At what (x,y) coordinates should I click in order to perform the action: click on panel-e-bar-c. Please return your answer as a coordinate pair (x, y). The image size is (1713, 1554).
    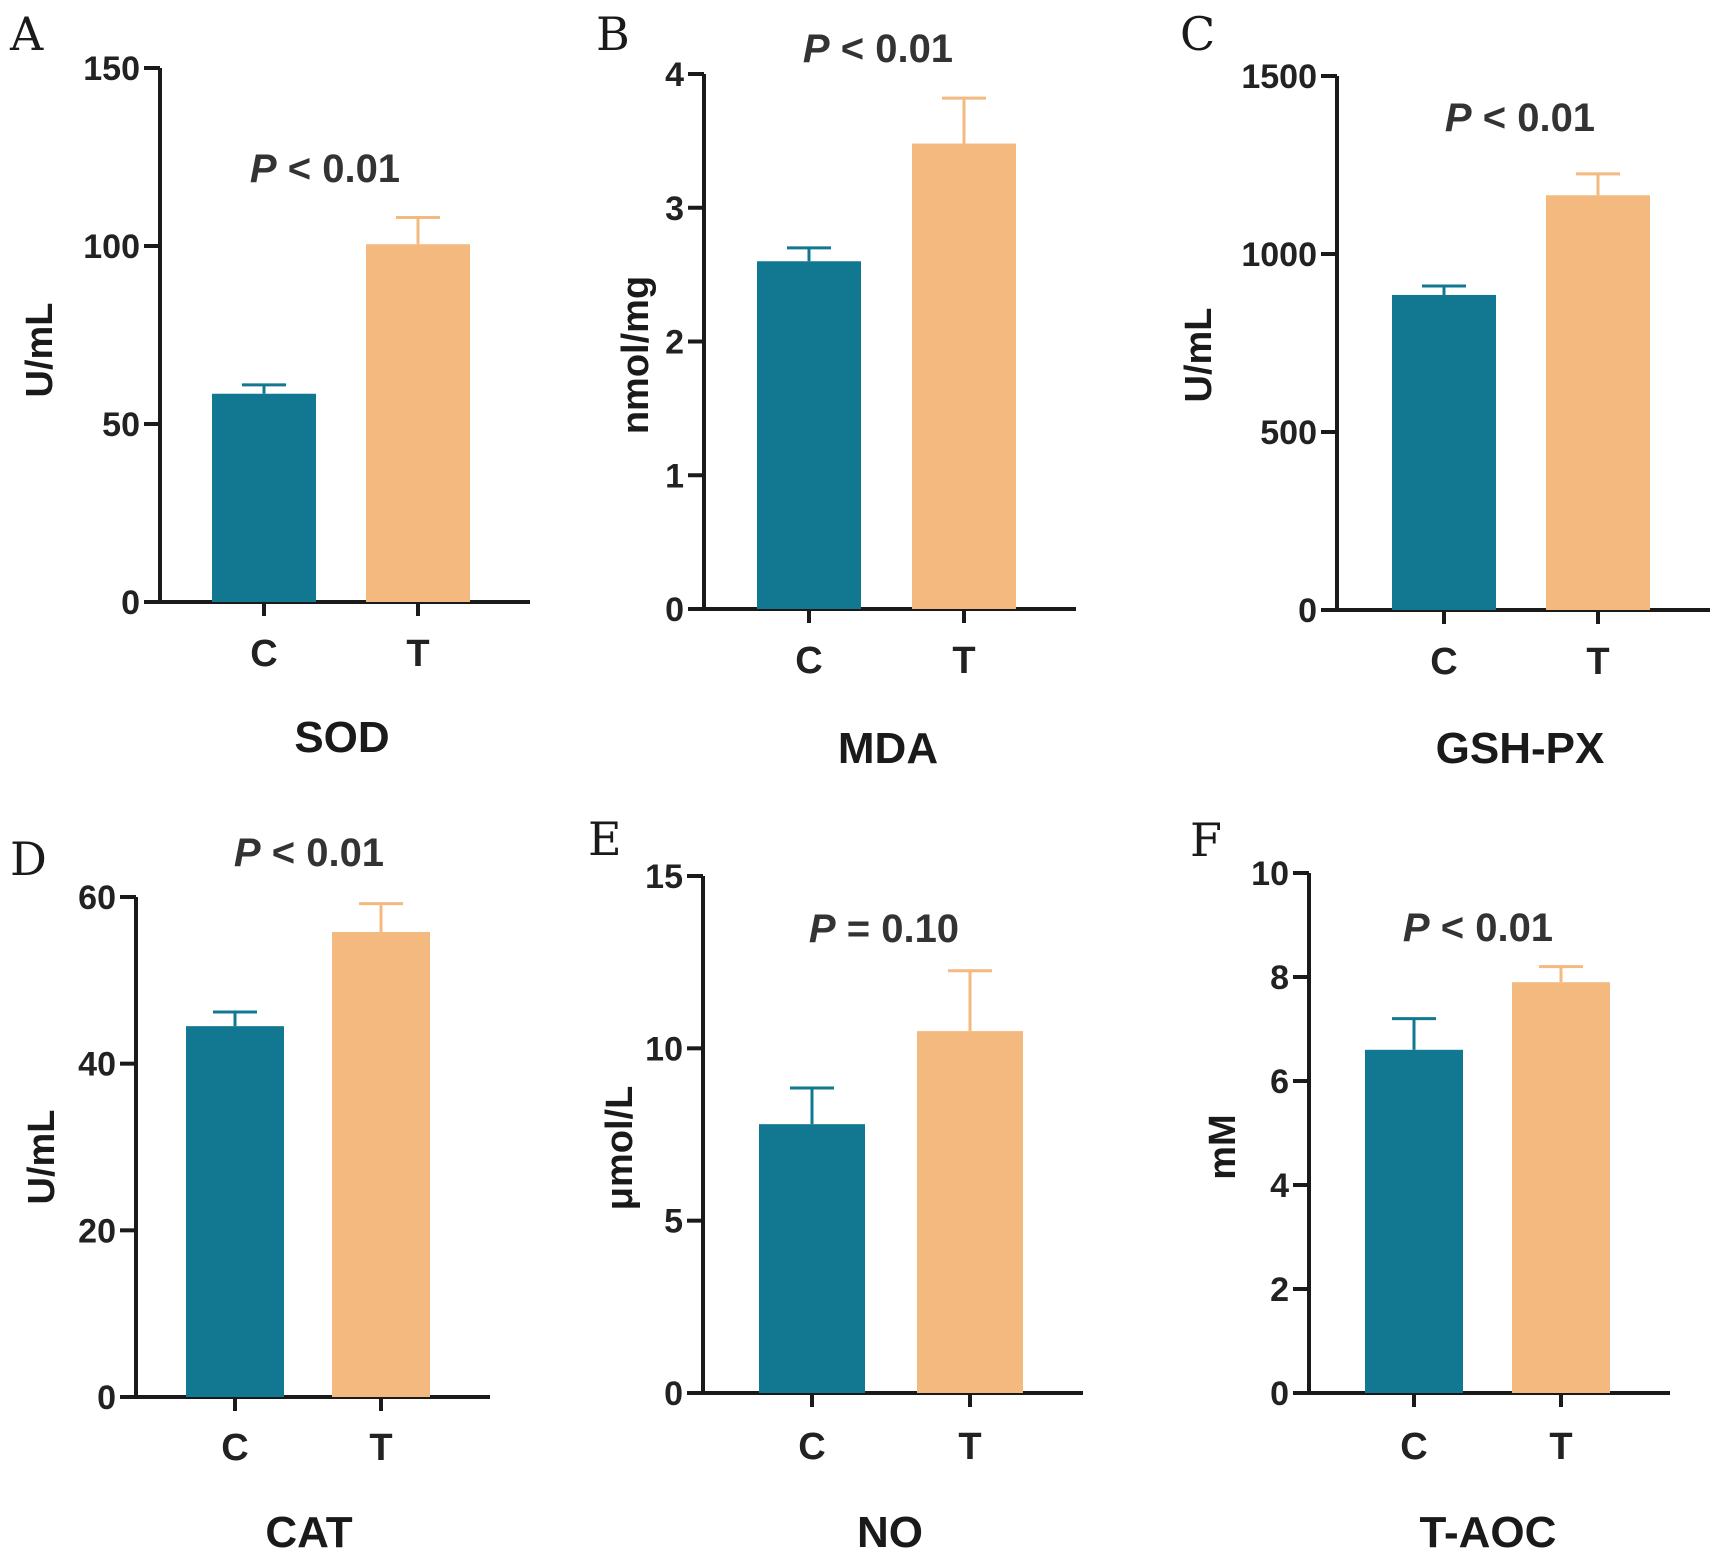
    Looking at the image, I should click on (812, 1258).